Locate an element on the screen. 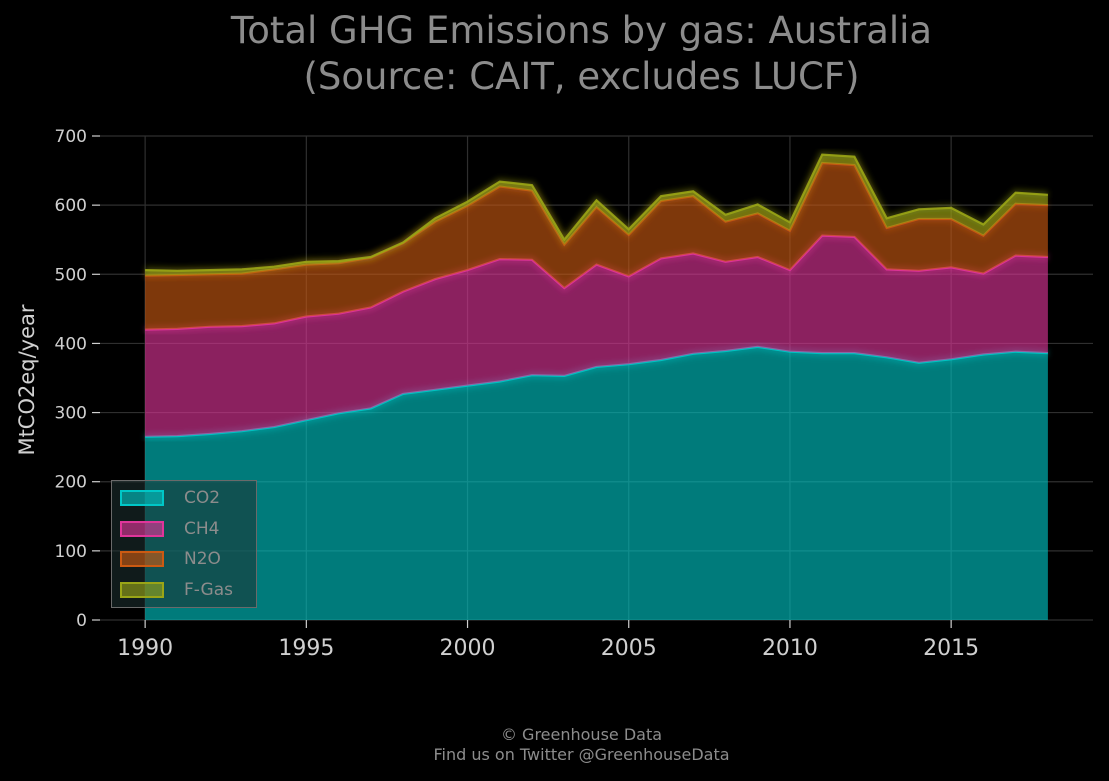 This screenshot has width=1109, height=781. y-tick-label: 600 is located at coordinates (71, 206).